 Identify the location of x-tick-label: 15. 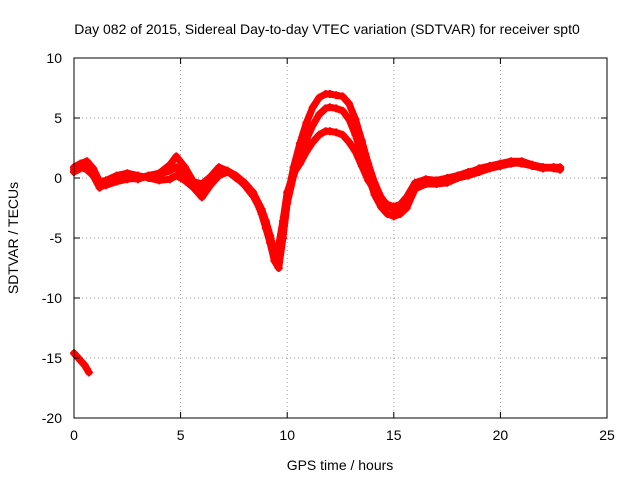
(394, 435).